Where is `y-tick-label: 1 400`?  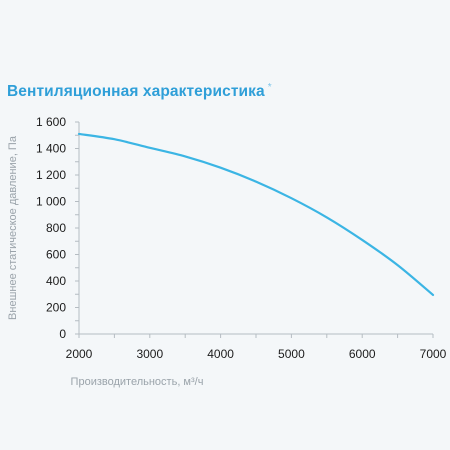 y-tick-label: 1 400 is located at coordinates (51, 149).